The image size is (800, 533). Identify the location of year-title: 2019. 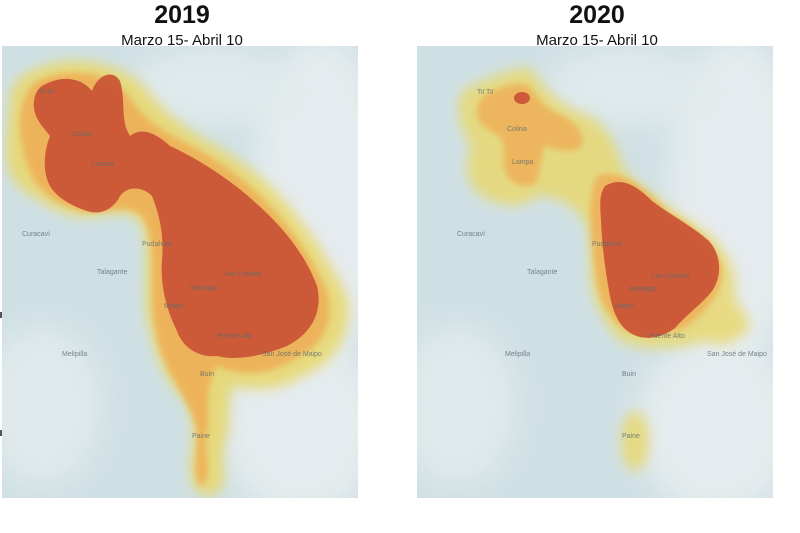
(182, 15).